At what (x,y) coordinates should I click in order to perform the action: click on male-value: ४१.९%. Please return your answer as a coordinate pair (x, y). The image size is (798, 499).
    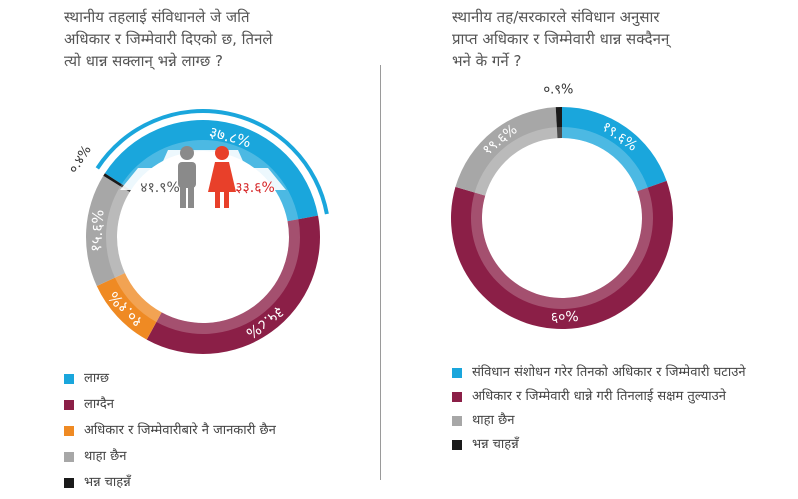
    Looking at the image, I should click on (160, 188).